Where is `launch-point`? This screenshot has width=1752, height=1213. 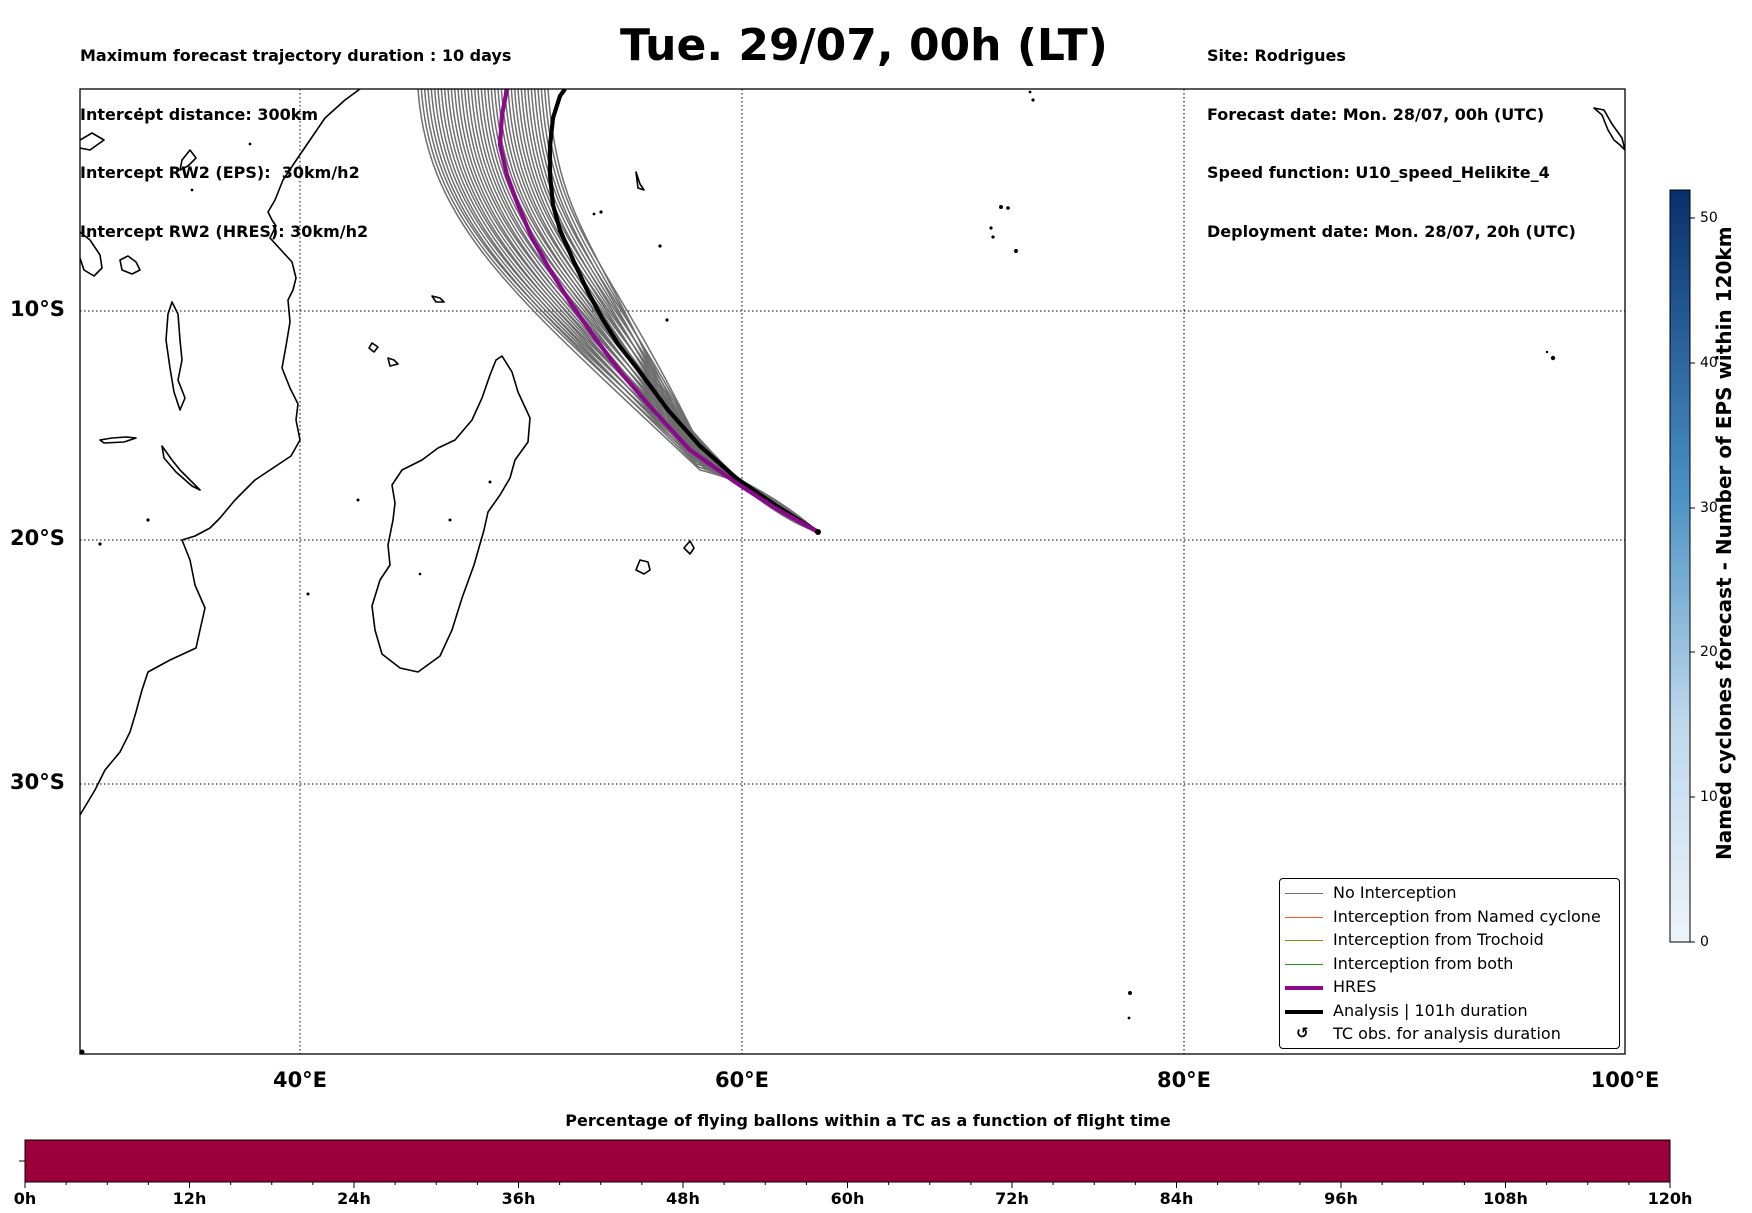
launch-point is located at coordinates (818, 532).